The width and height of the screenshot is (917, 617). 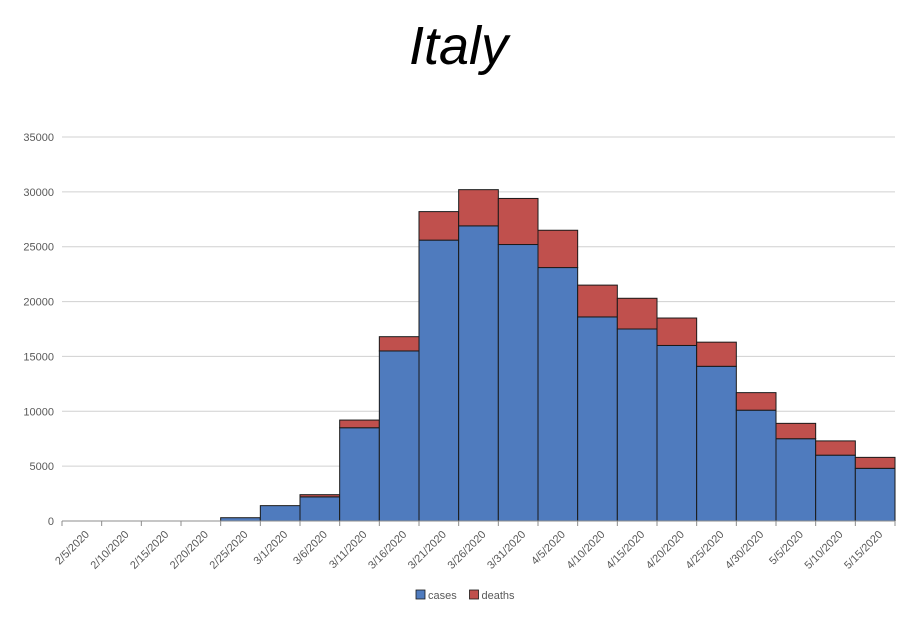 What do you see at coordinates (271, 548) in the screenshot?
I see `x-tick-label: 3/1/2020` at bounding box center [271, 548].